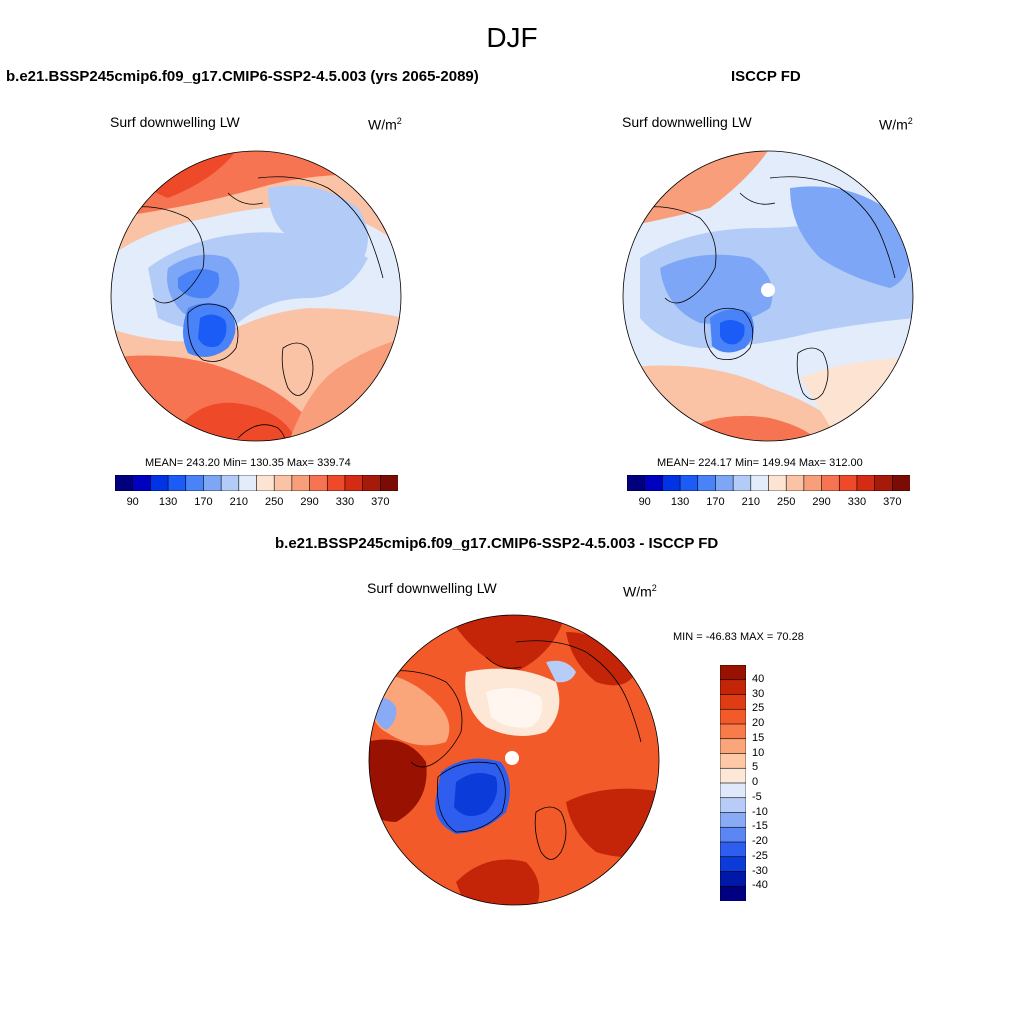 The image size is (1024, 1024). What do you see at coordinates (175, 122) in the screenshot?
I see `panel-model-subtitle: Surf downwelling LW` at bounding box center [175, 122].